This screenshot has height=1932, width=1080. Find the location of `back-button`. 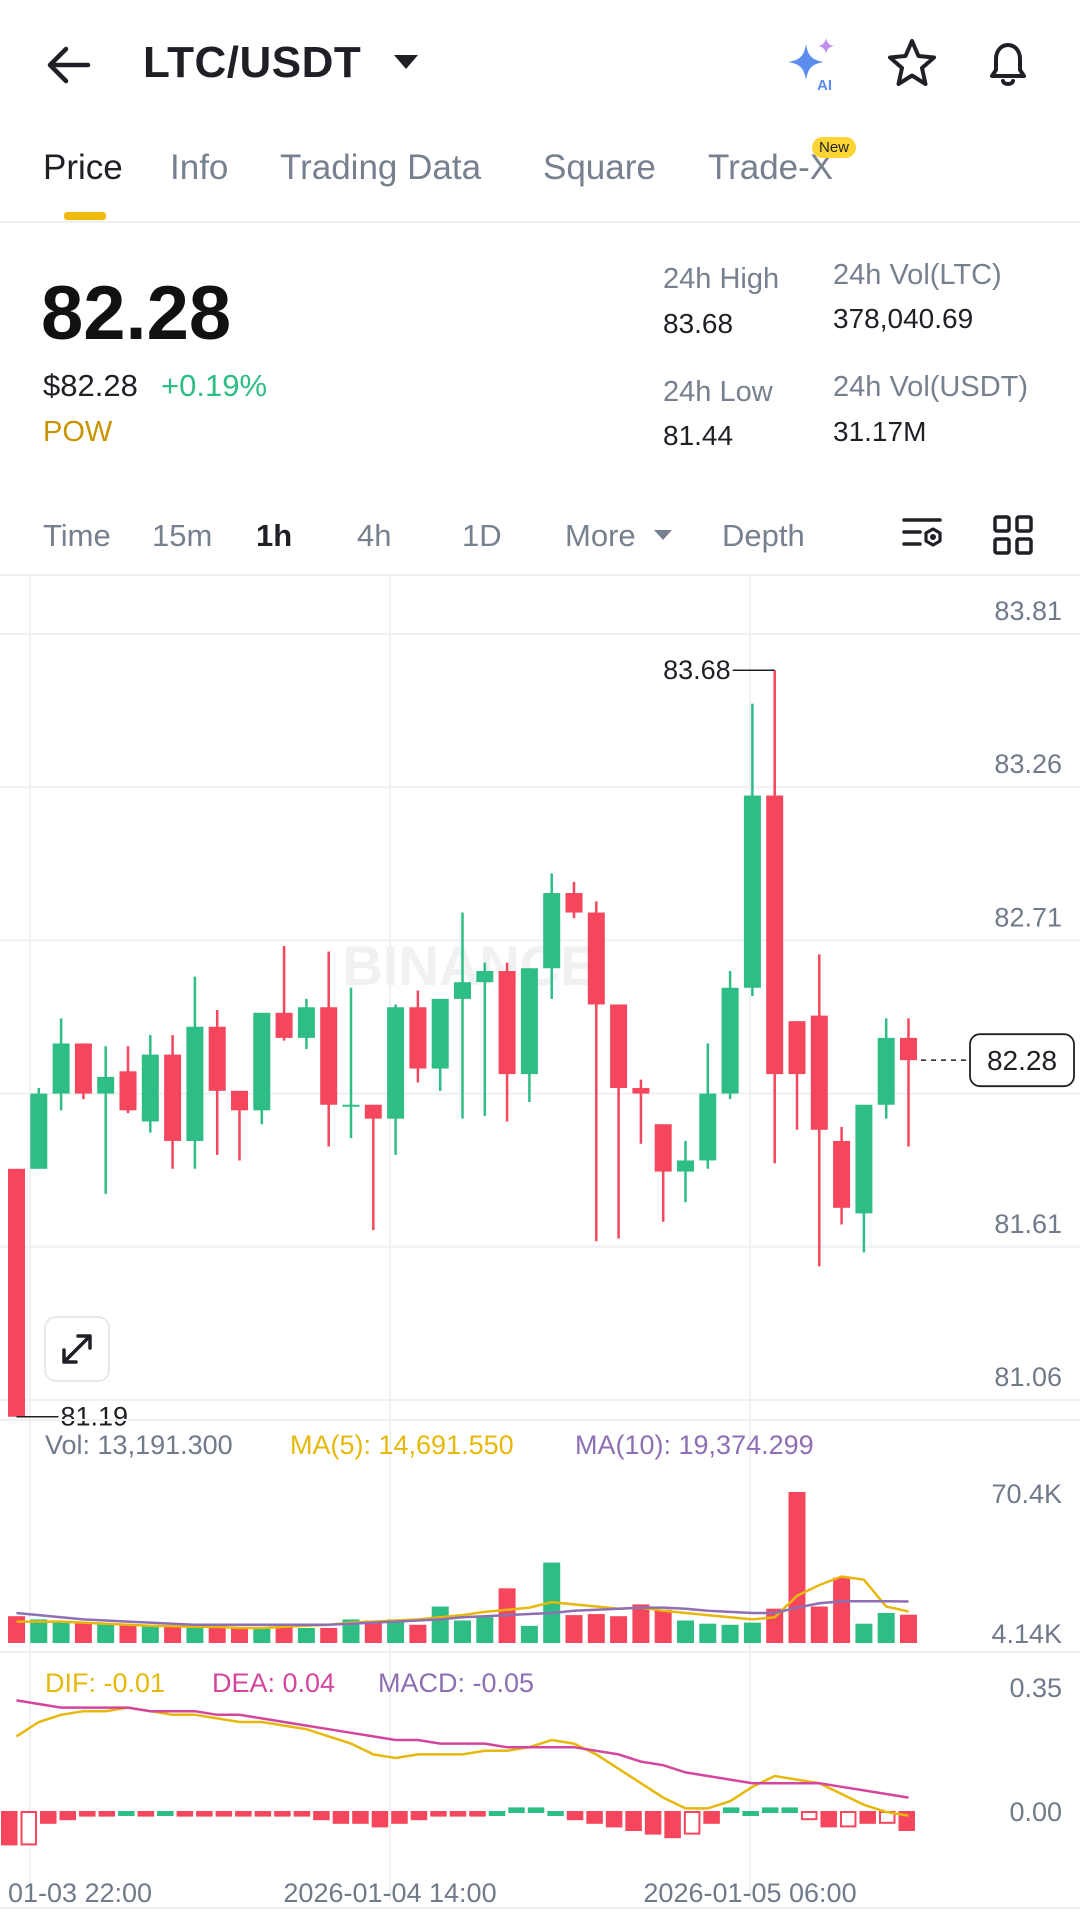

back-button is located at coordinates (71, 65).